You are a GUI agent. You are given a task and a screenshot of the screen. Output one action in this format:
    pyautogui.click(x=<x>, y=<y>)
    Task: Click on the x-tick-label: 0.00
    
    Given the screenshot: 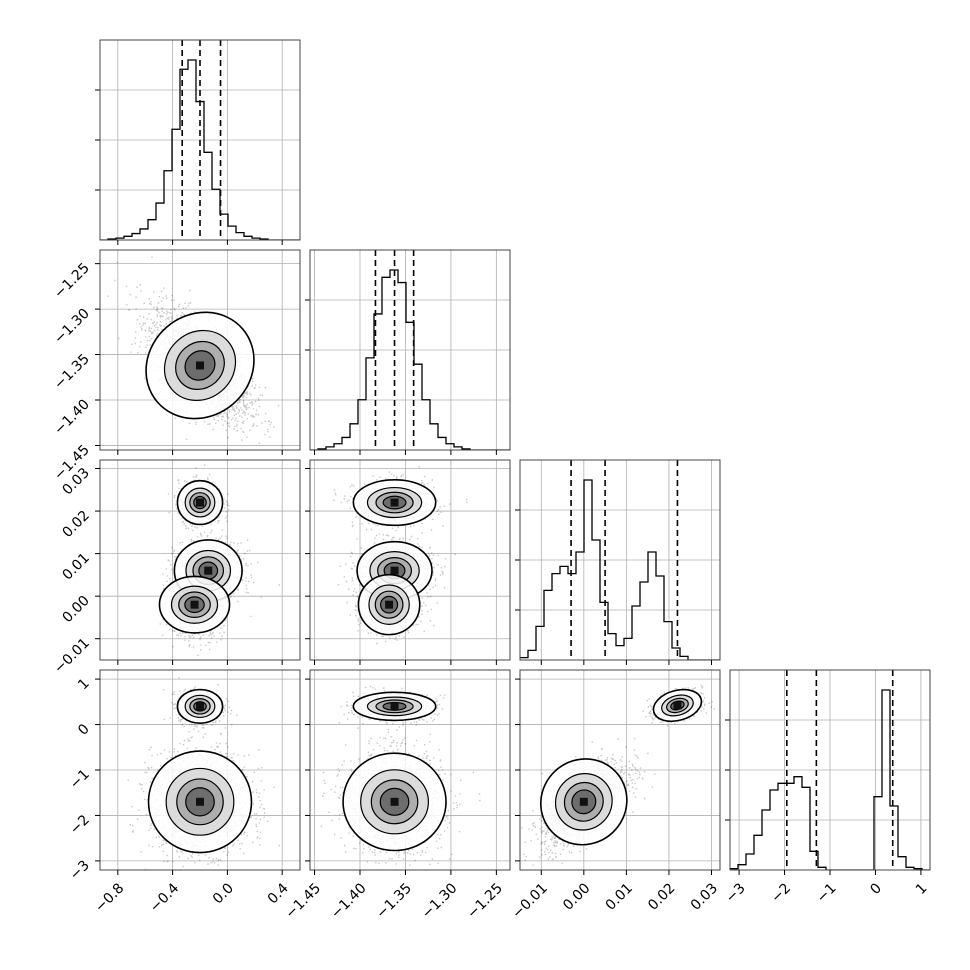 What is the action you would take?
    pyautogui.click(x=576, y=896)
    